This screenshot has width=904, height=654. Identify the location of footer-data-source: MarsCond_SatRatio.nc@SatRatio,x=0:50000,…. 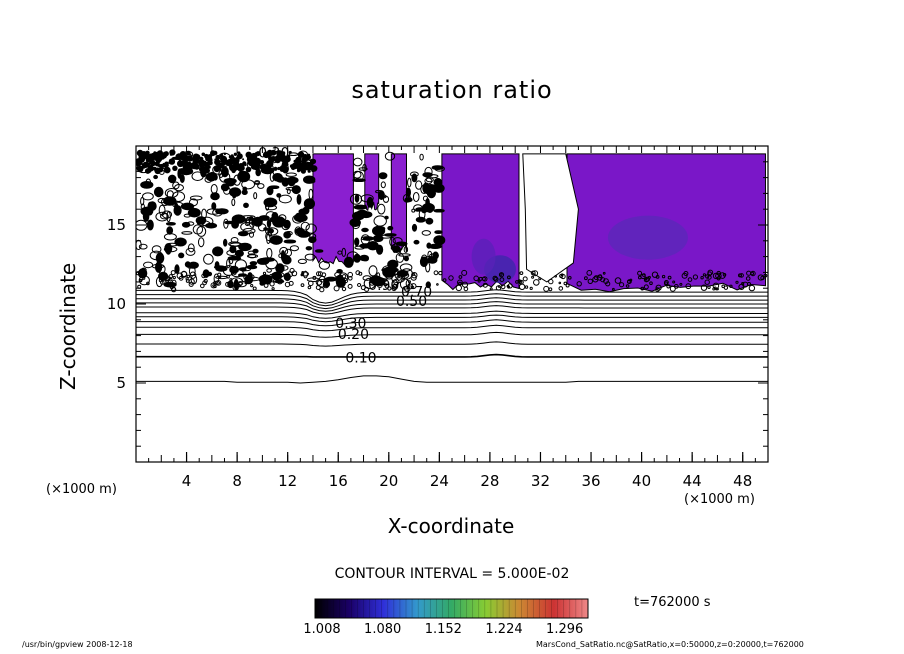
(670, 644).